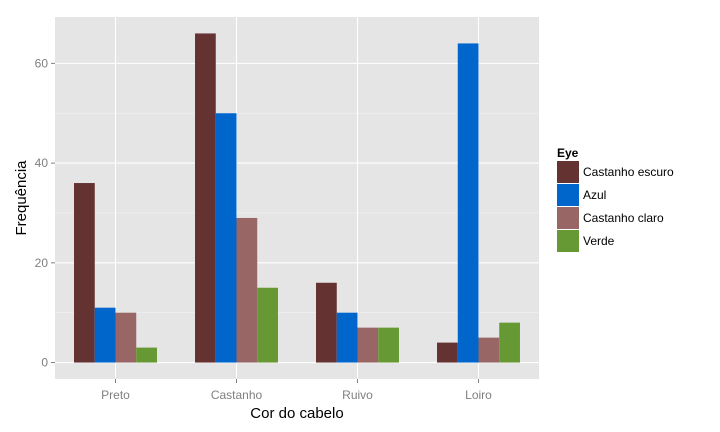 The width and height of the screenshot is (720, 432). I want to click on legend-label: Azul, so click(594, 195).